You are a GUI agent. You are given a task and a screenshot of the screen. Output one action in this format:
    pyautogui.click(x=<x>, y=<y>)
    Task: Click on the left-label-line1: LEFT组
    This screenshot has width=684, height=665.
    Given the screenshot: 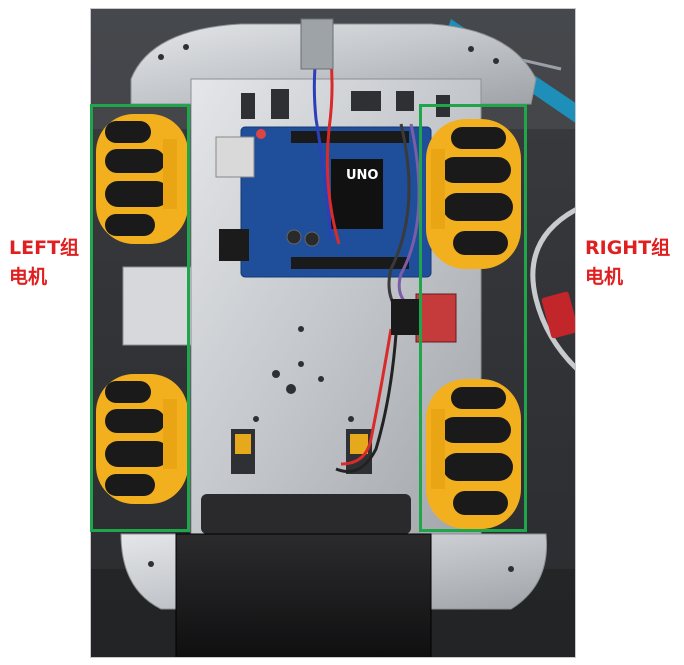 What is the action you would take?
    pyautogui.click(x=44, y=248)
    